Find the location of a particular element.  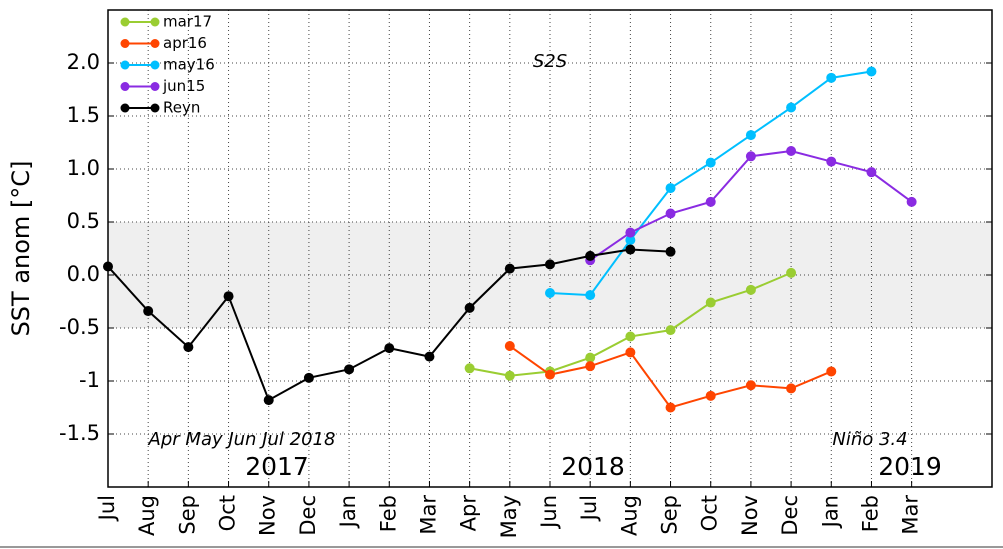

x-tick-label: Apr is located at coordinates (469, 513).